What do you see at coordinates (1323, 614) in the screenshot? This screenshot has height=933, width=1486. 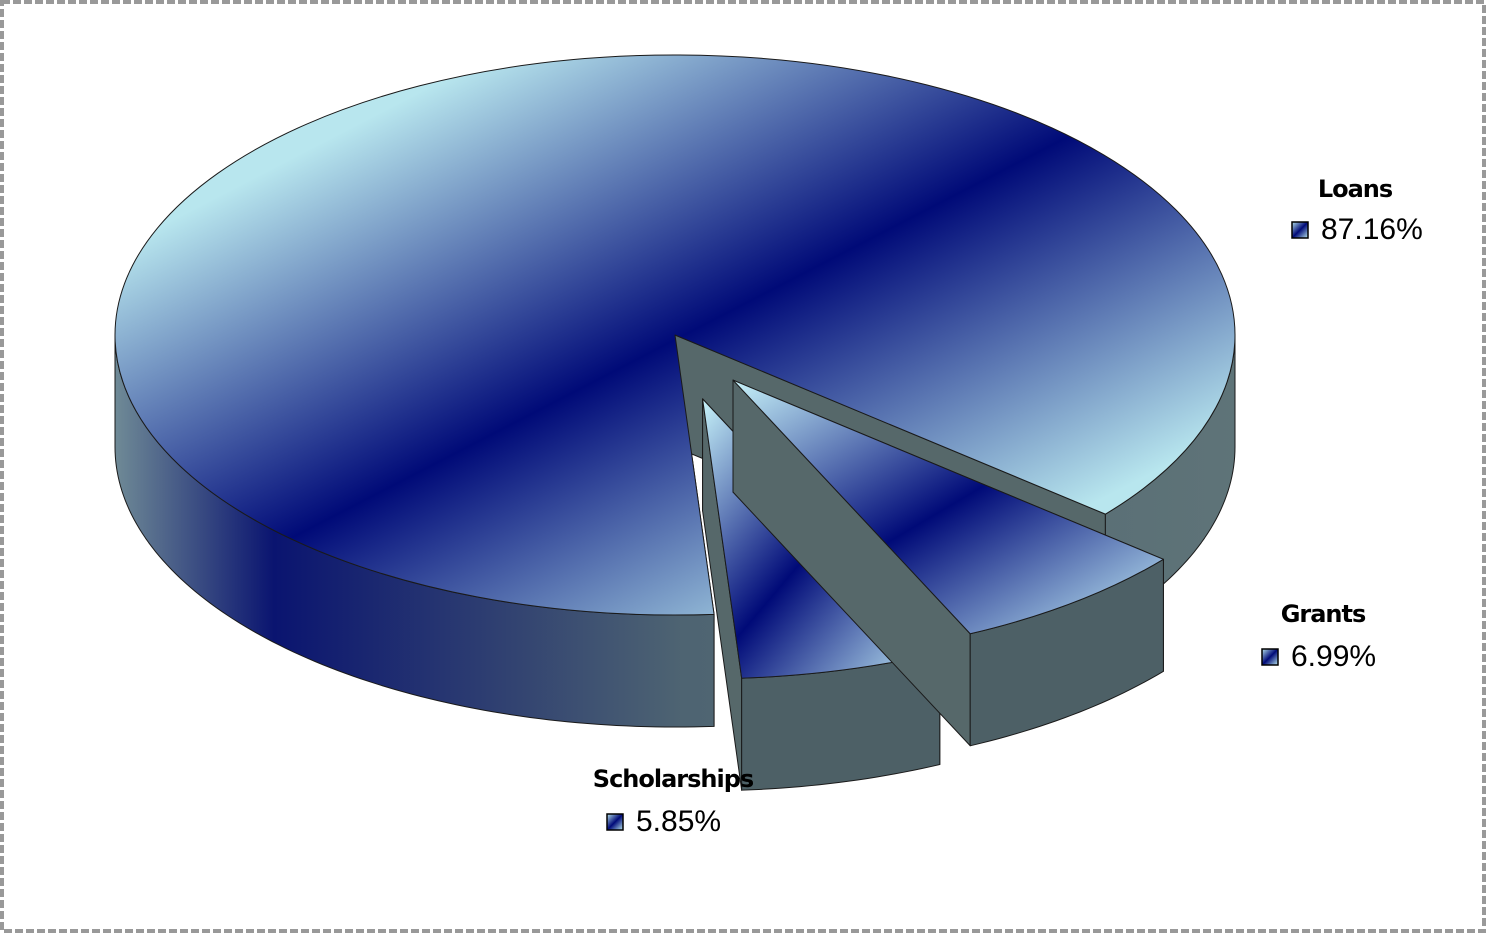 I see `category-label: Grants` at bounding box center [1323, 614].